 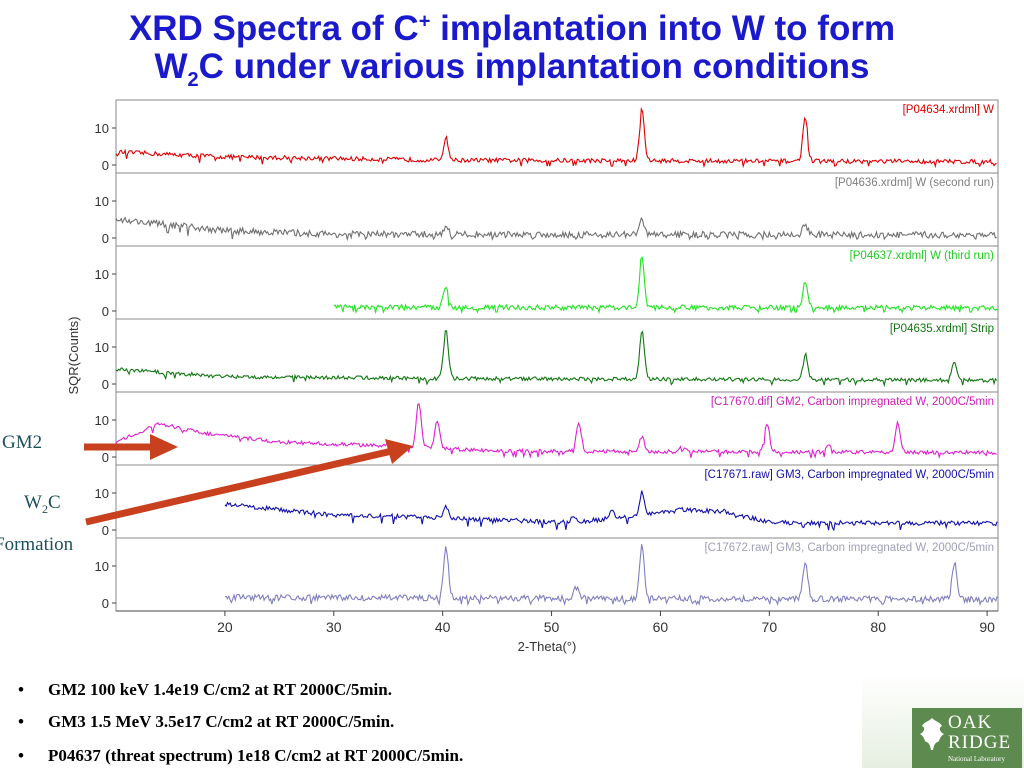 I want to click on title-subscript: 2, so click(x=193, y=80).